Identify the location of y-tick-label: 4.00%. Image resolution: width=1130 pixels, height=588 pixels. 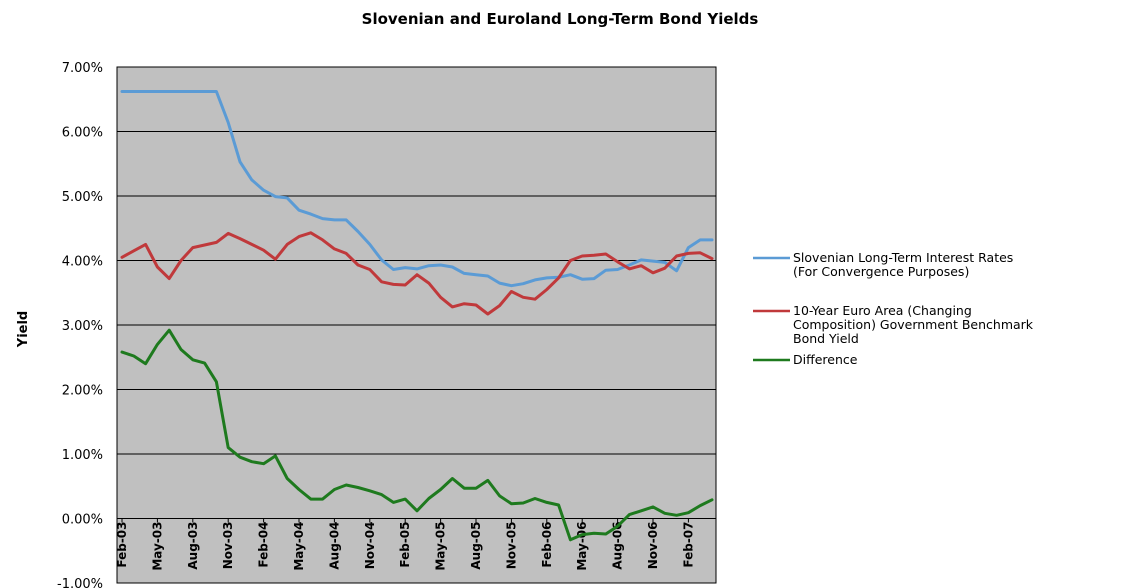
(82, 262).